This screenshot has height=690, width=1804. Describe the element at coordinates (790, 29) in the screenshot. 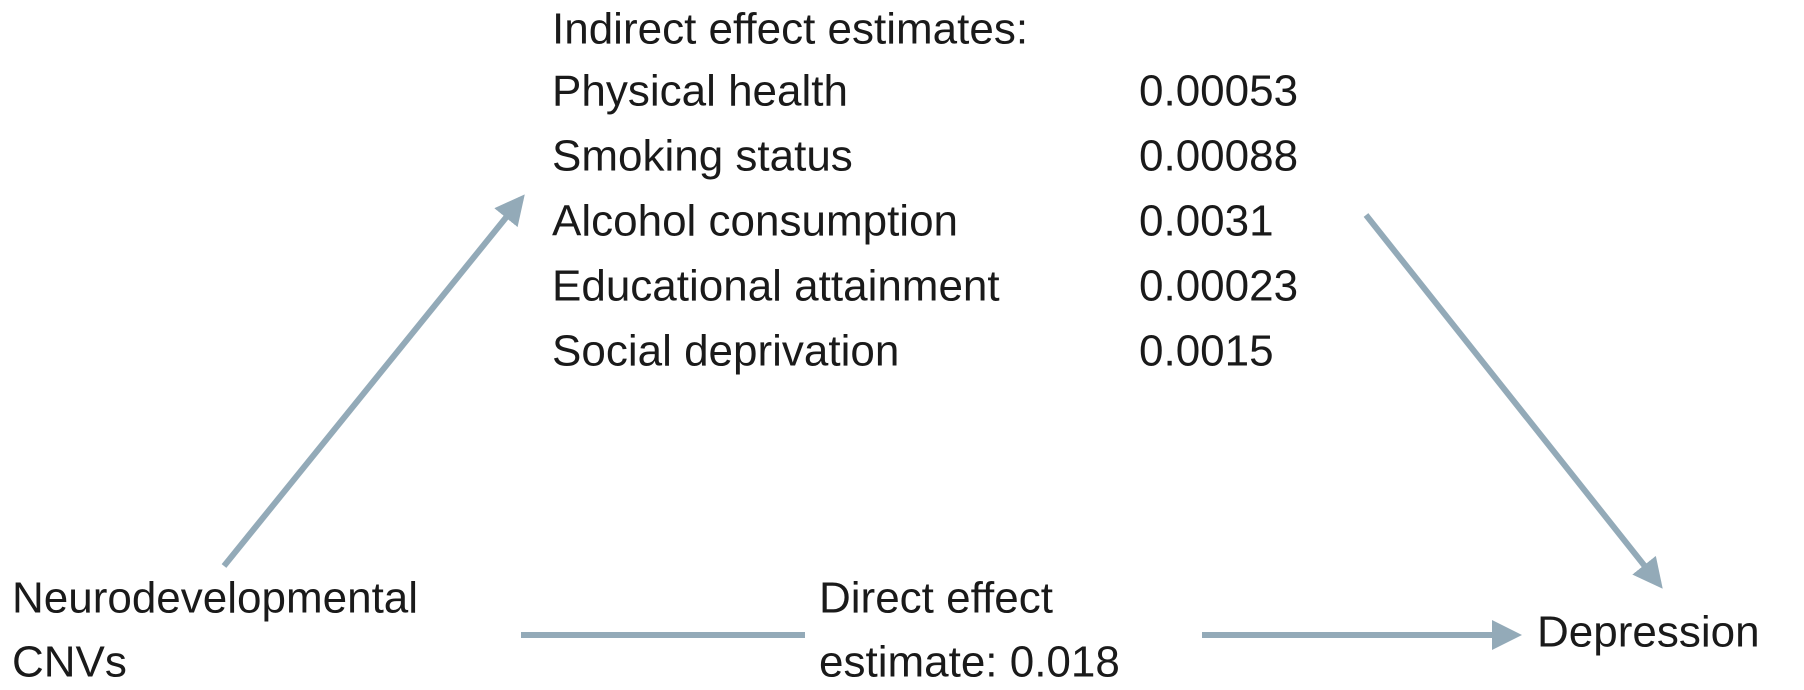

I see `indirect-title: Indirect effect estimates:` at that location.